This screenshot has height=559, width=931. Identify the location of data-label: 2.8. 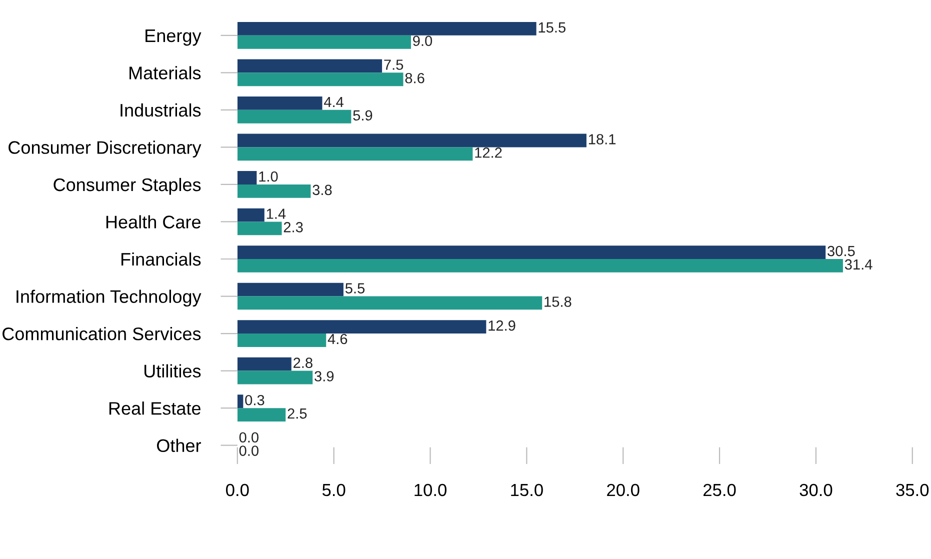
(303, 363).